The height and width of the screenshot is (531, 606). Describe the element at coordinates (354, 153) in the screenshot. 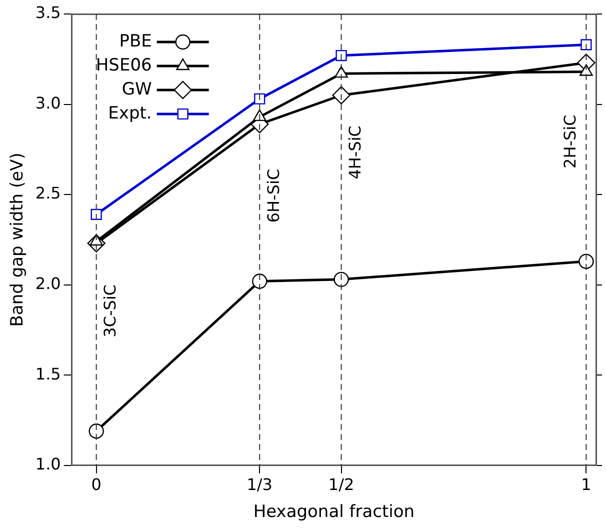

I see `ref-line-label: 4H-SiC` at that location.